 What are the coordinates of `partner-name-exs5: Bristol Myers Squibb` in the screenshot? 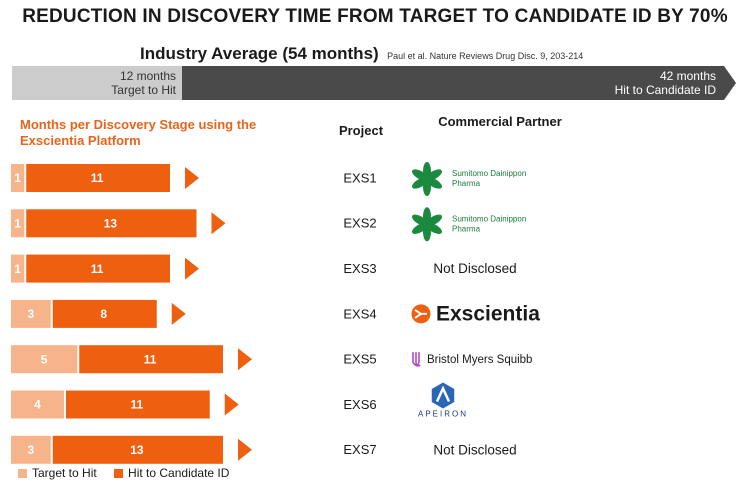 It's located at (479, 360).